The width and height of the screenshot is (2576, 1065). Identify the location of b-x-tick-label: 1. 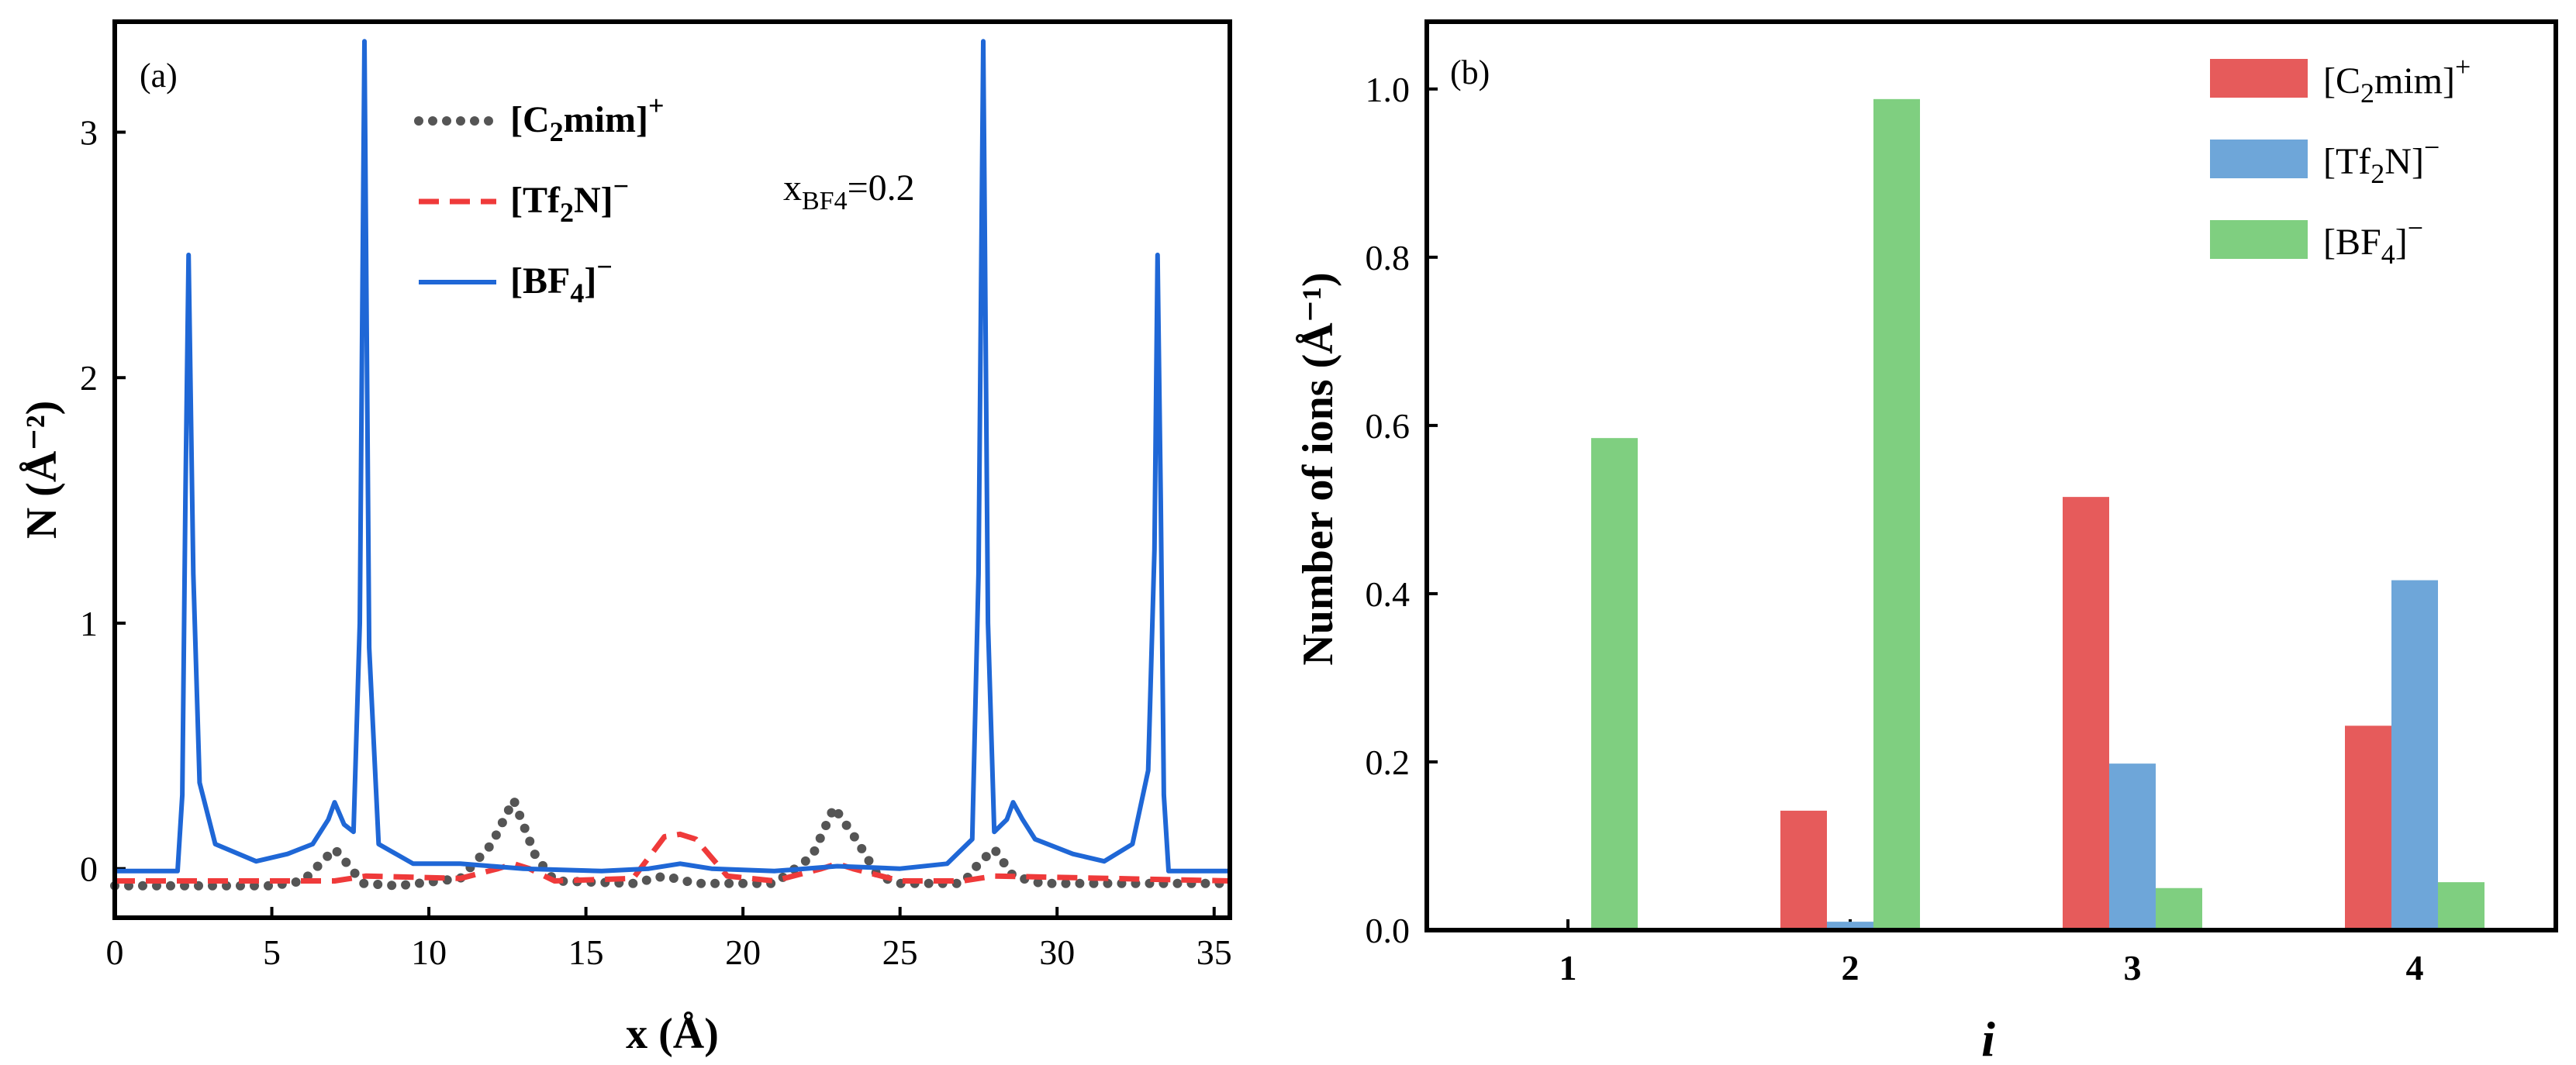
(1568, 967).